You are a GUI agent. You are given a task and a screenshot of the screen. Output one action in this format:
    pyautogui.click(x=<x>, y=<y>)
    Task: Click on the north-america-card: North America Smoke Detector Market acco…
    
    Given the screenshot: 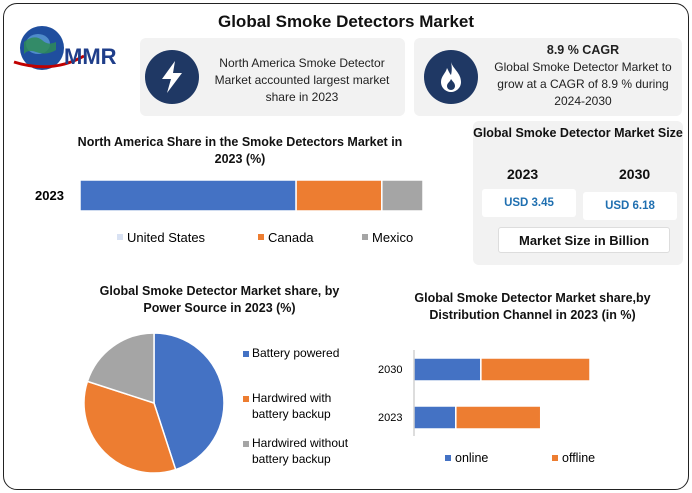 What is the action you would take?
    pyautogui.click(x=272, y=77)
    